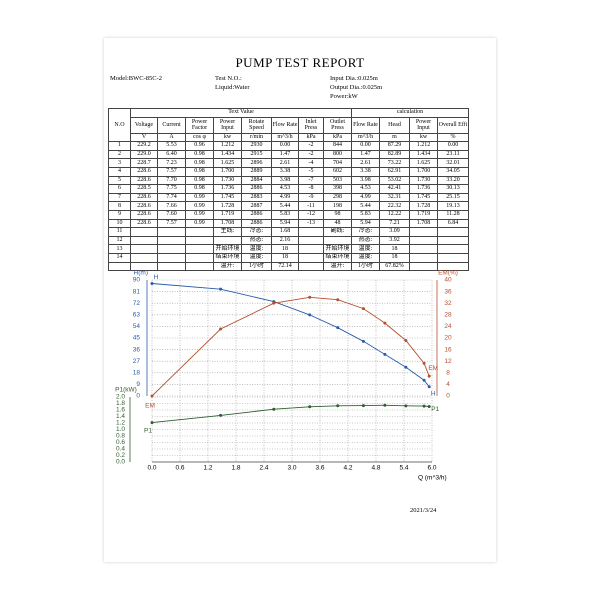 The width and height of the screenshot is (600, 600). Describe the element at coordinates (448, 361) in the screenshot. I see `y-tick-label: 12` at that location.